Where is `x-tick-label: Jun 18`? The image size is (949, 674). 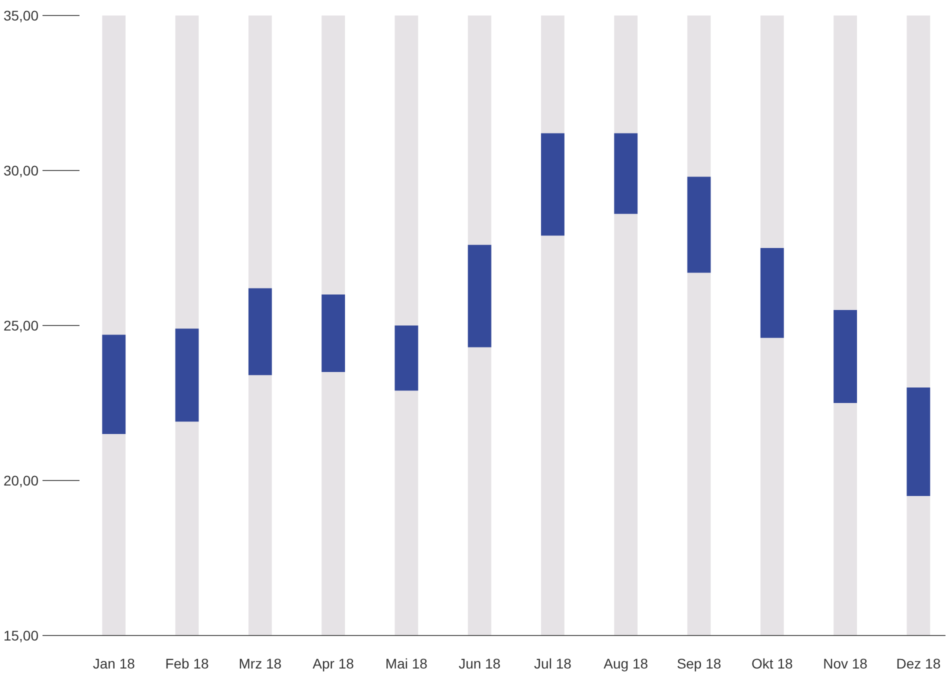
x-tick-label: Jun 18 is located at coordinates (479, 664).